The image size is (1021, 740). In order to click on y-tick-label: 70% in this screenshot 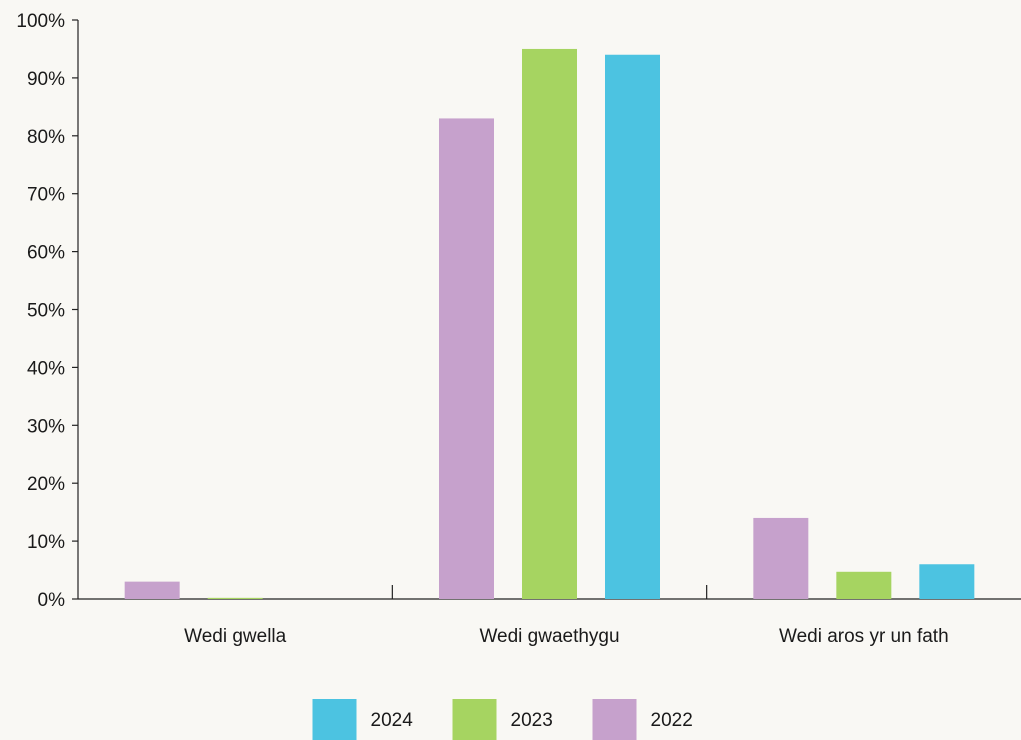, I will do `click(46, 195)`.